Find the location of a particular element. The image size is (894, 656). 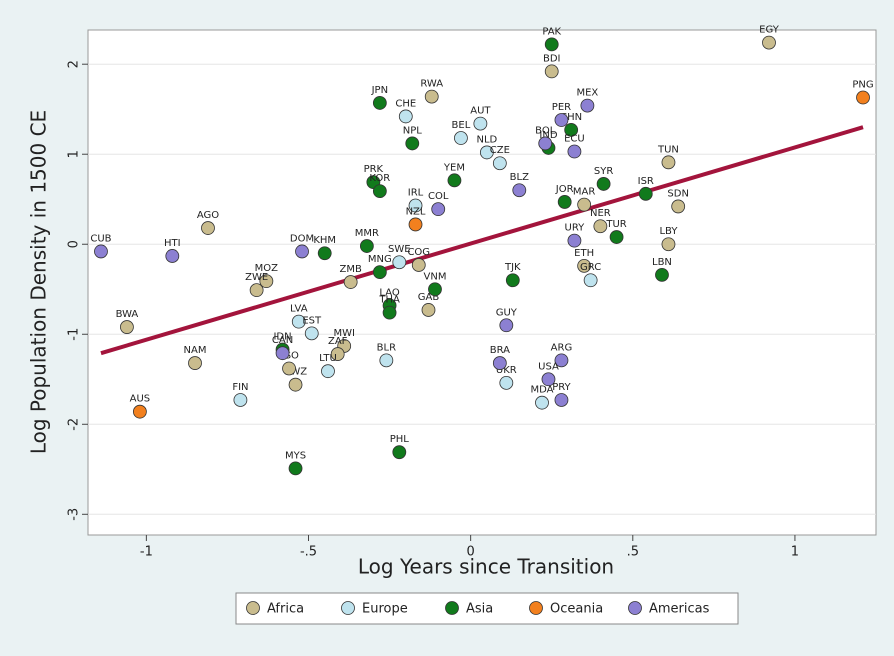

x-tick-label: -1 is located at coordinates (146, 552).